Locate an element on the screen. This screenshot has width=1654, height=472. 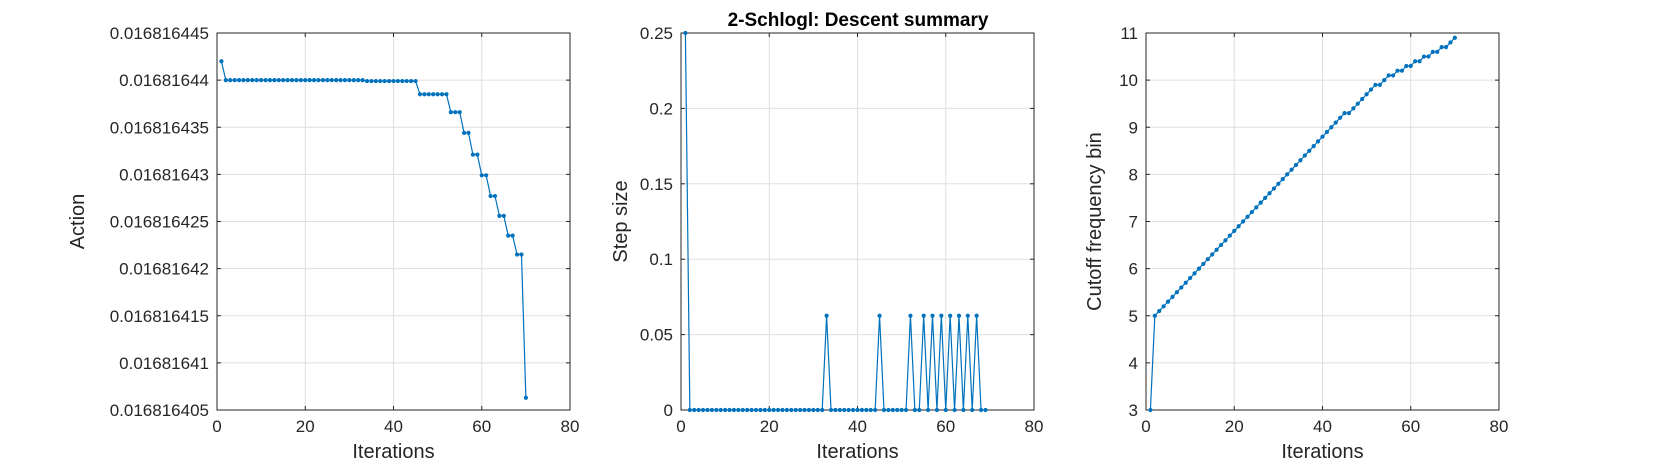
y-tick-label: 11 is located at coordinates (1129, 33).